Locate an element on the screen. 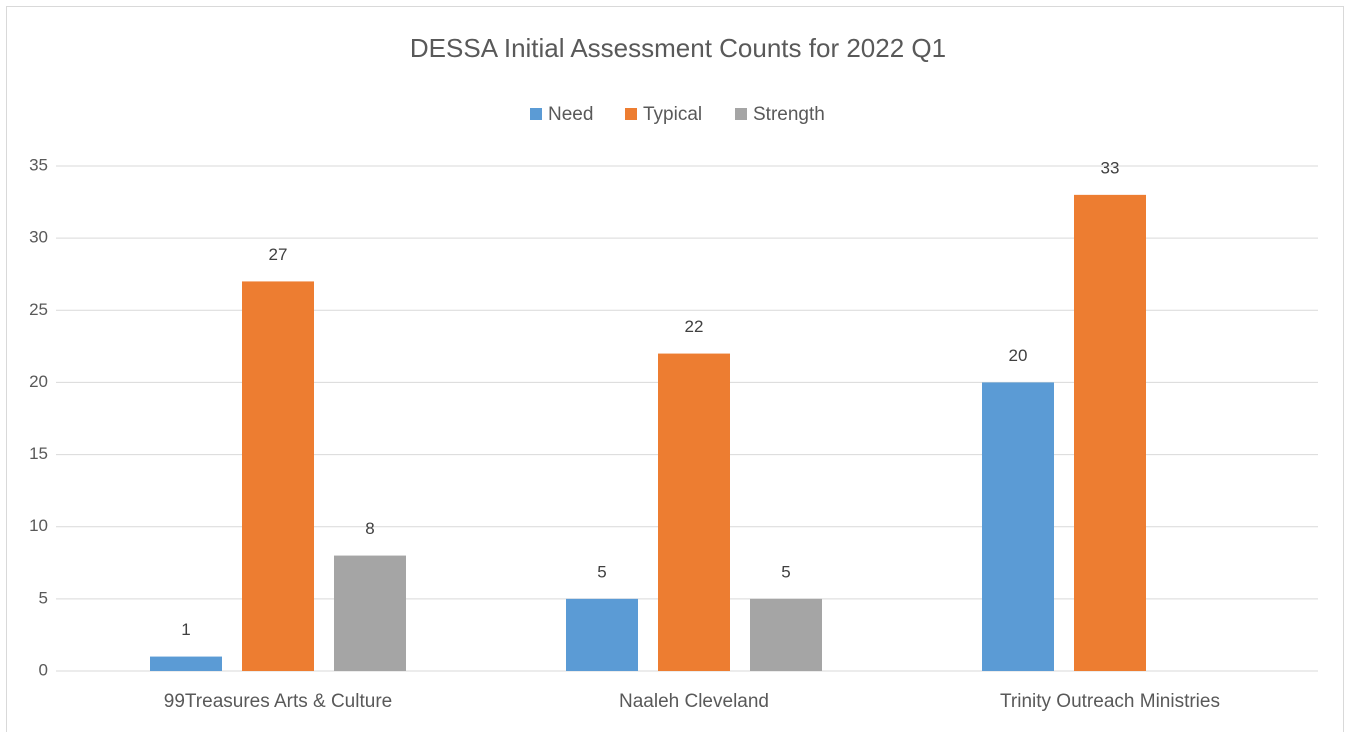 The image size is (1351, 737). data-label: 27 is located at coordinates (278, 254).